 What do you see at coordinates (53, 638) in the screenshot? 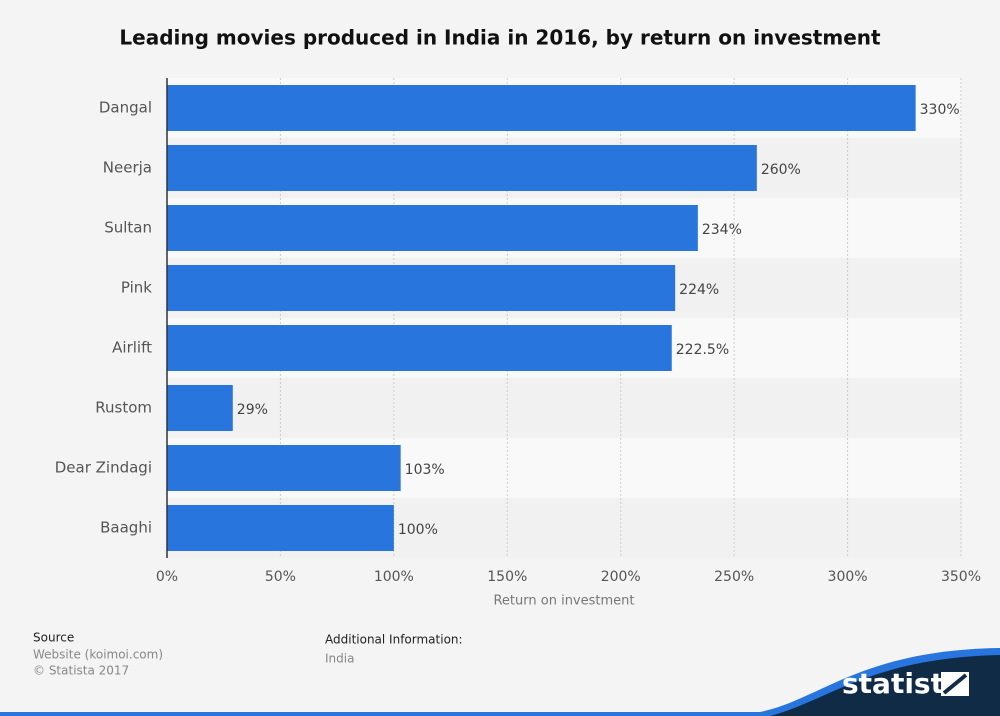
I see `source-title: Source` at bounding box center [53, 638].